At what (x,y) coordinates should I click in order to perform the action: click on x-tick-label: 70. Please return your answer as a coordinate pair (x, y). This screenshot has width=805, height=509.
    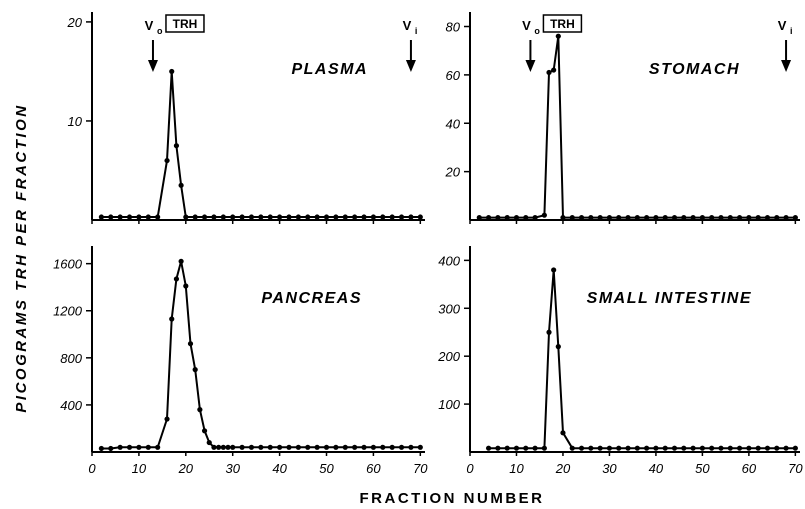
    Looking at the image, I should click on (420, 468).